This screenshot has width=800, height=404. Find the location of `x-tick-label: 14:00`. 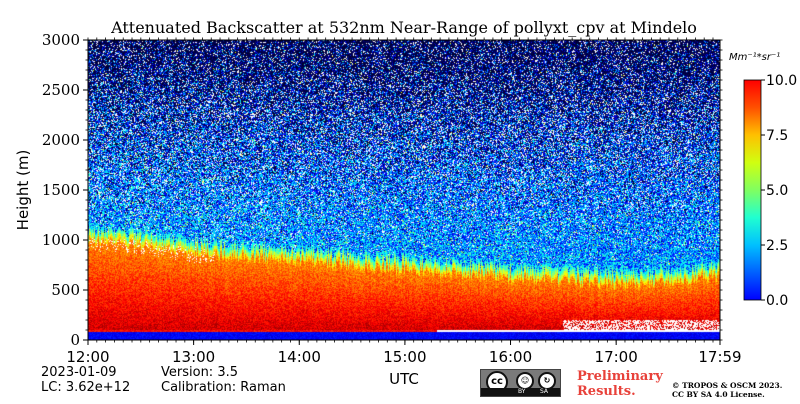

x-tick-label: 14:00 is located at coordinates (299, 357).